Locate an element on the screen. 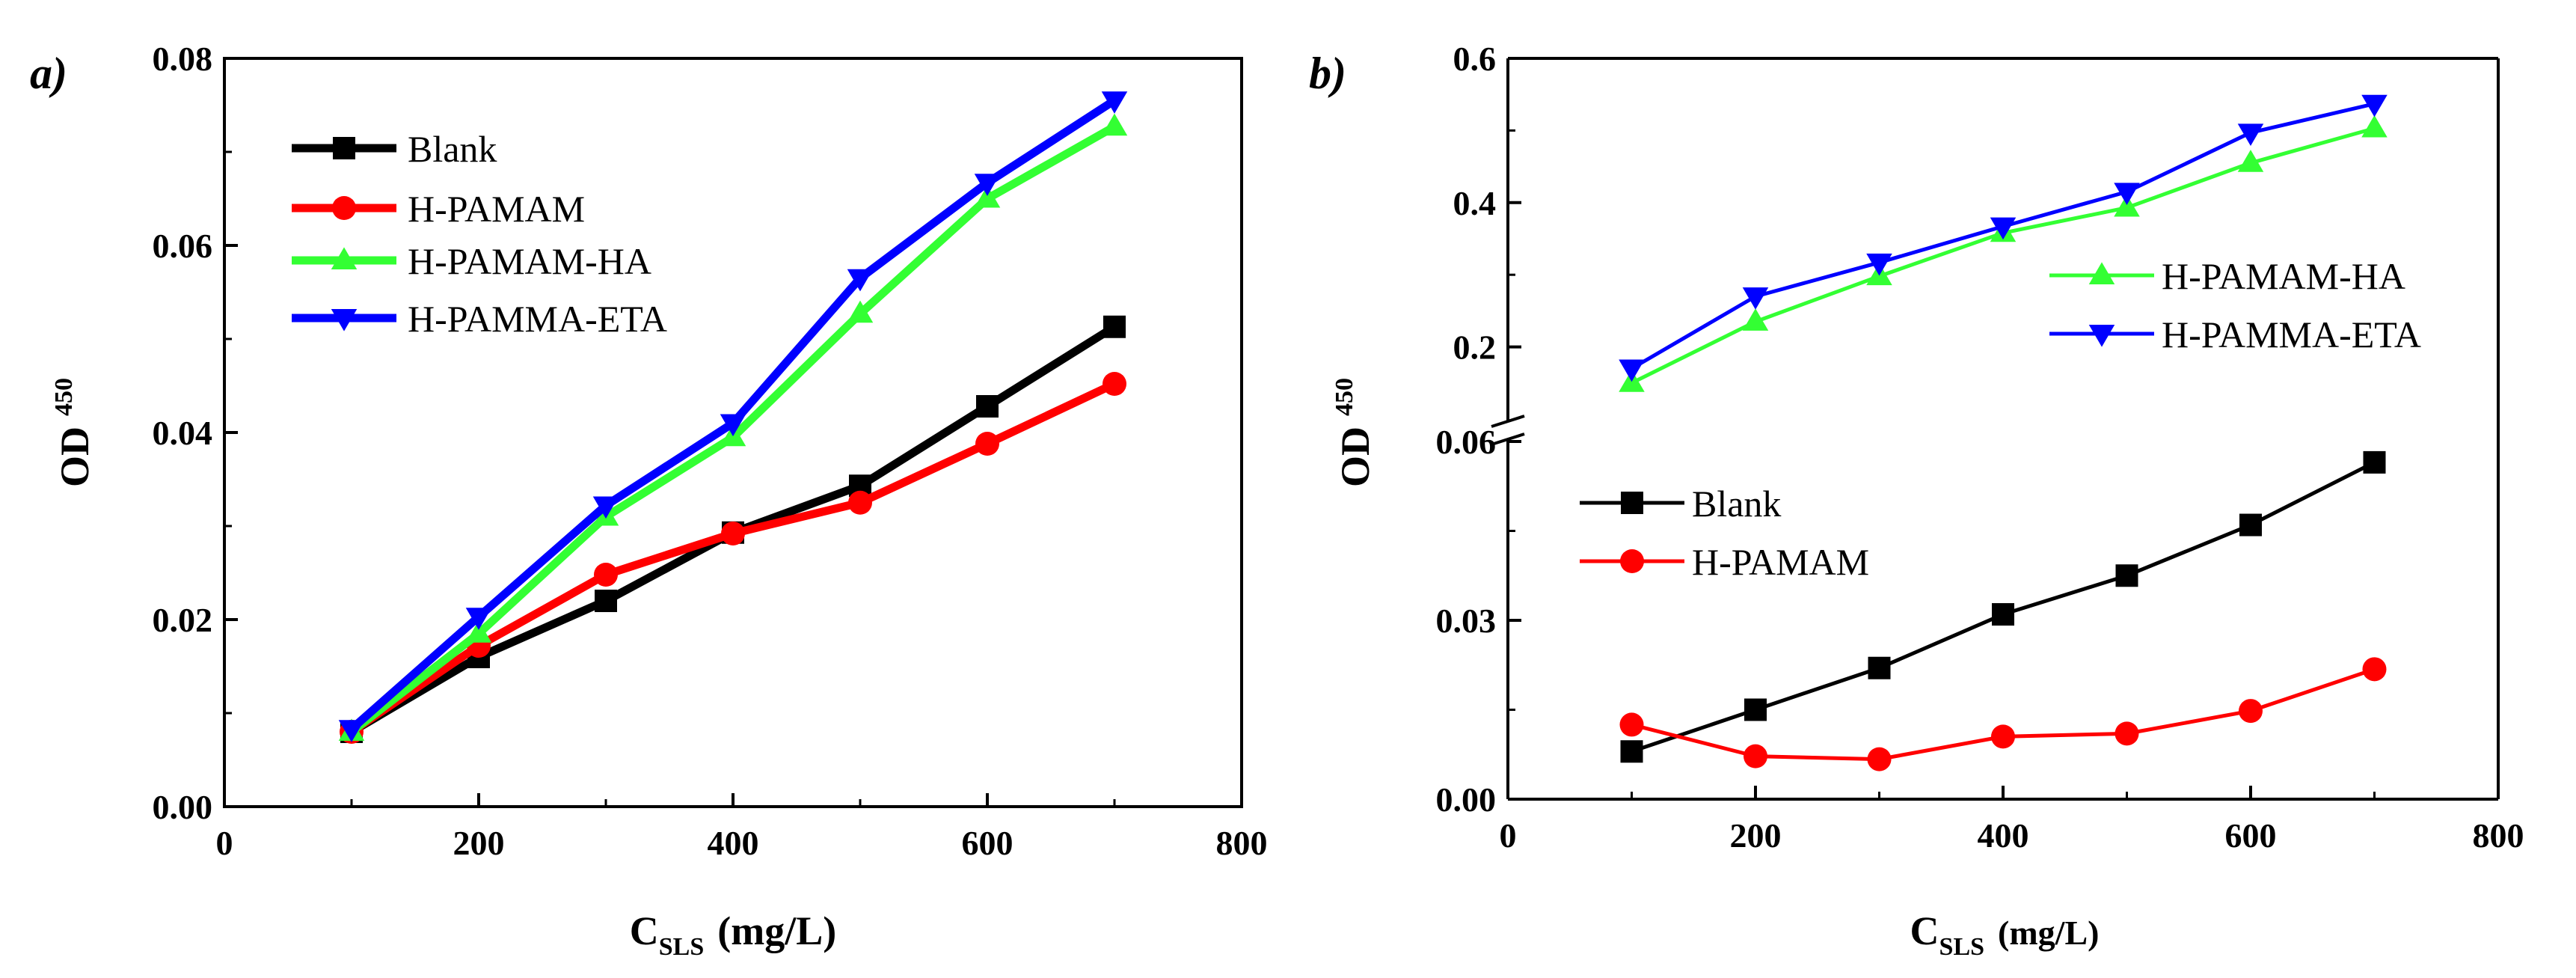 The width and height of the screenshot is (2576, 978). panel-b-x-ticks: 0 200 400 600 800 is located at coordinates (2012, 820).